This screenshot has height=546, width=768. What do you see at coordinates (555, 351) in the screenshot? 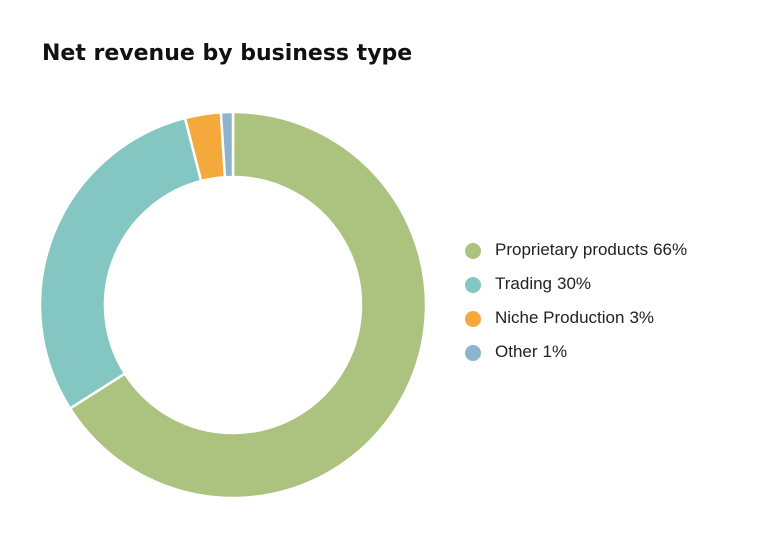
I see `legend-value: 1%` at bounding box center [555, 351].